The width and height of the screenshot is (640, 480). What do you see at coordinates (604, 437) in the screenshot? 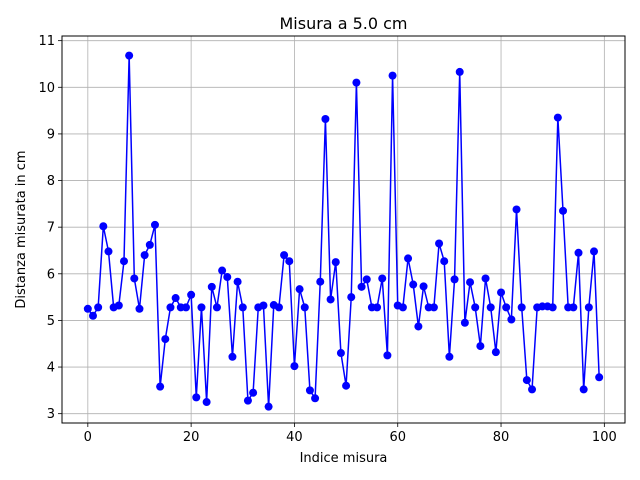
I see `x-tick-label: 100` at bounding box center [604, 437].